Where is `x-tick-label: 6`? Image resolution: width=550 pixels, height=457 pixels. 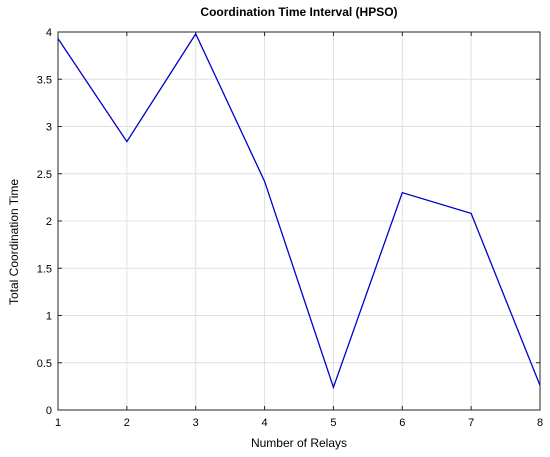 x-tick-label: 6 is located at coordinates (402, 423).